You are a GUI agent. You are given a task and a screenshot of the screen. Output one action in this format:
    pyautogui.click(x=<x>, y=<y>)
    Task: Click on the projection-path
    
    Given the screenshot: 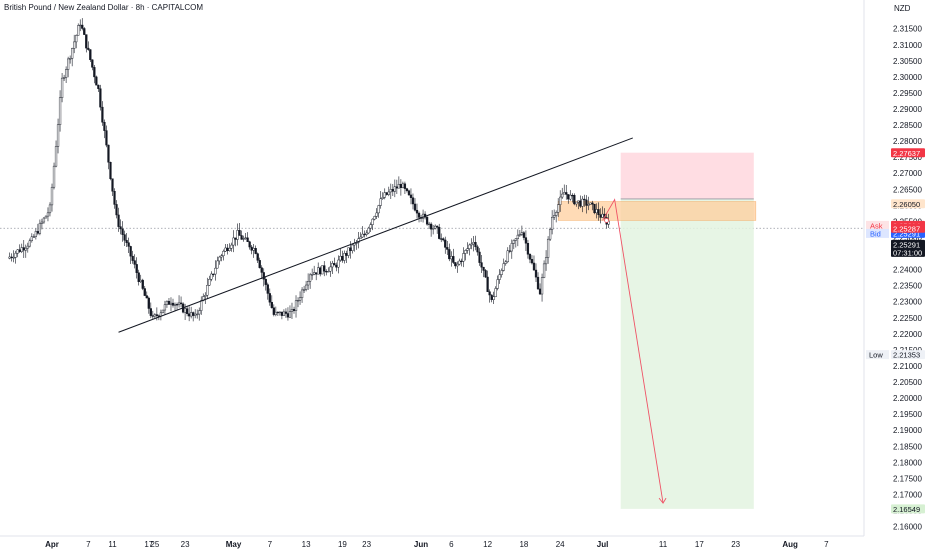 What is the action you would take?
    pyautogui.click(x=633, y=351)
    